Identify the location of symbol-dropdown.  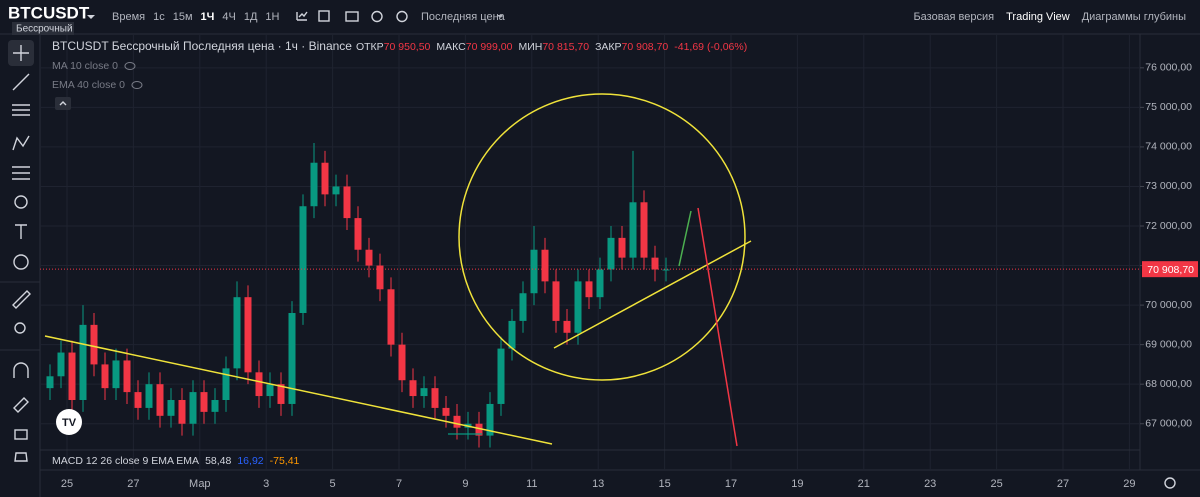
(91, 17).